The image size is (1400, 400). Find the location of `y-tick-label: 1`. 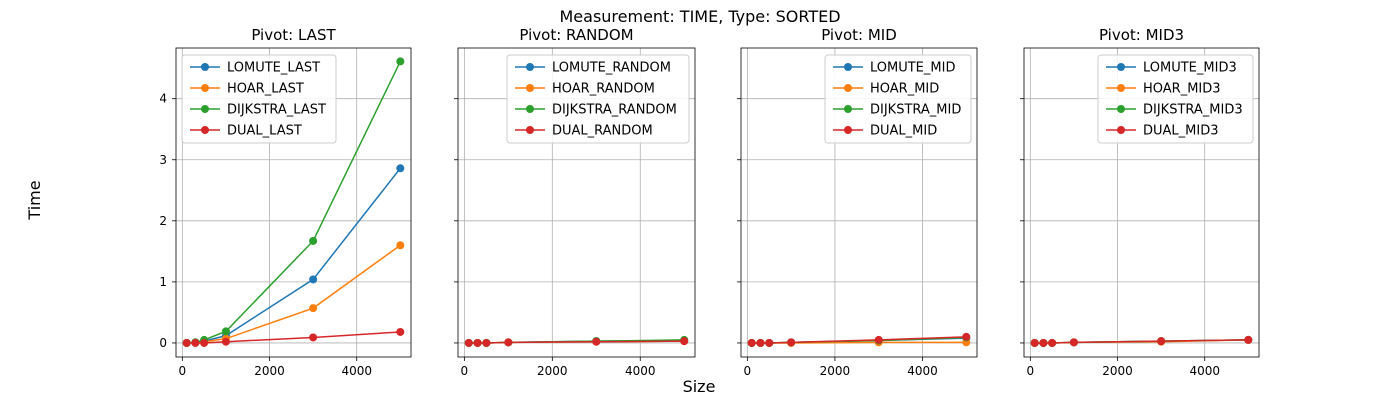

y-tick-label: 1 is located at coordinates (163, 282).